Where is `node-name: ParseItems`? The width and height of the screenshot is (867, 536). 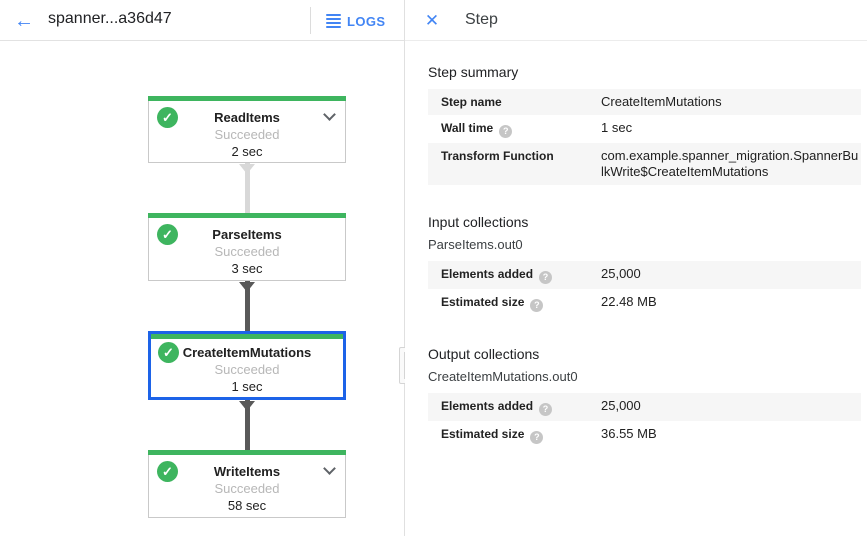 node-name: ParseItems is located at coordinates (247, 234).